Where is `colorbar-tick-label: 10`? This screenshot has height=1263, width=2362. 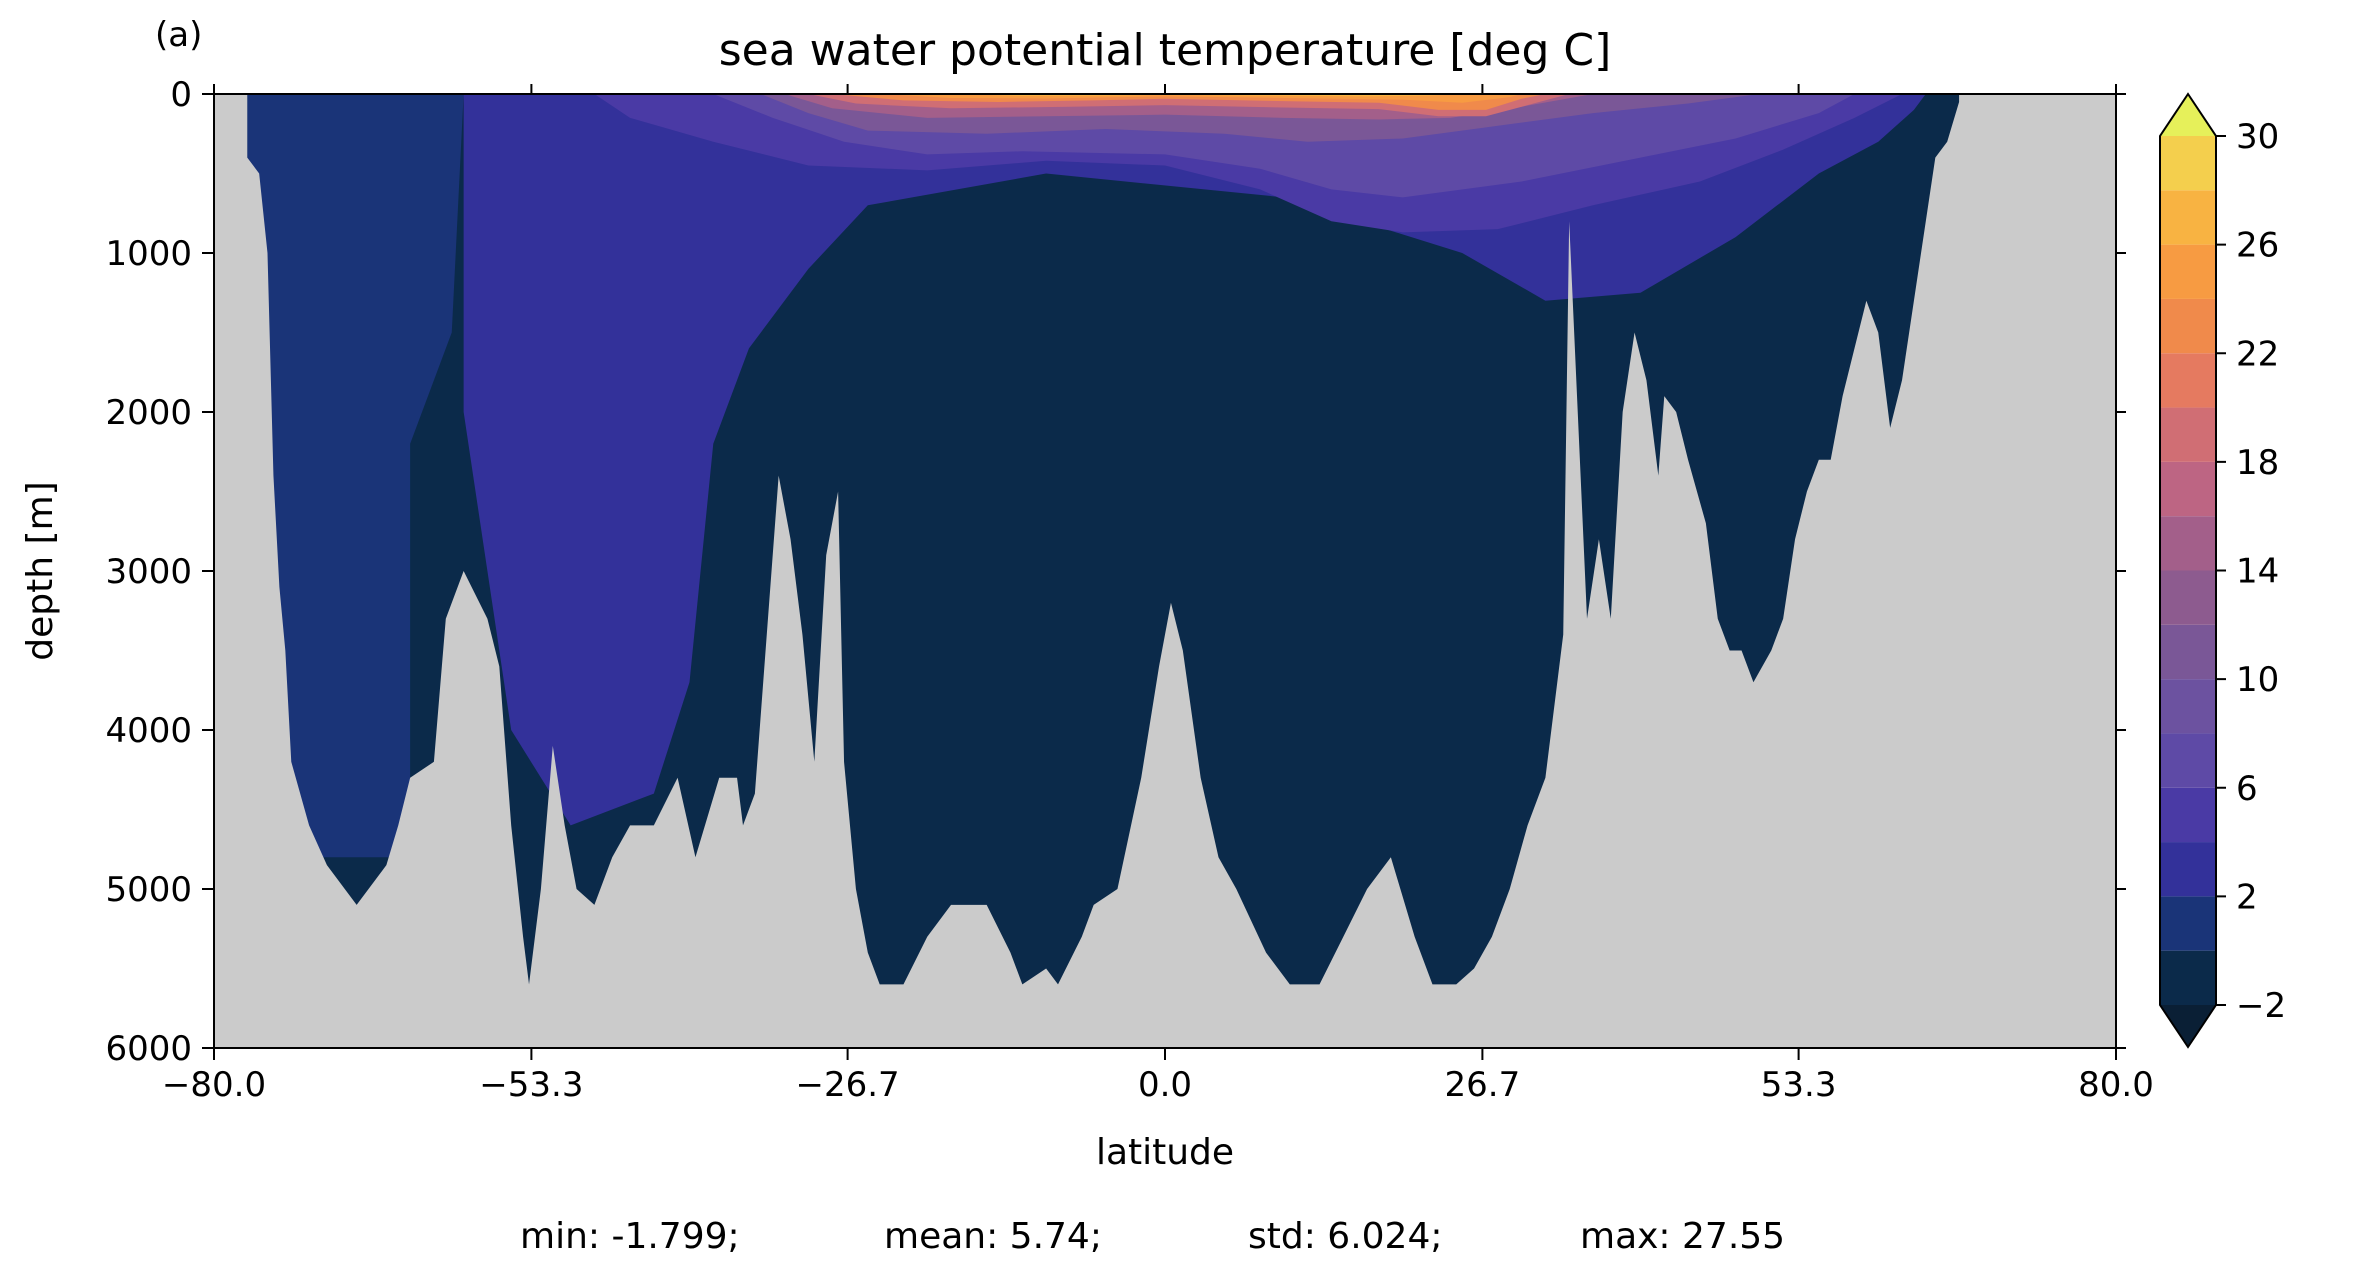
colorbar-tick-label: 10 is located at coordinates (2257, 680).